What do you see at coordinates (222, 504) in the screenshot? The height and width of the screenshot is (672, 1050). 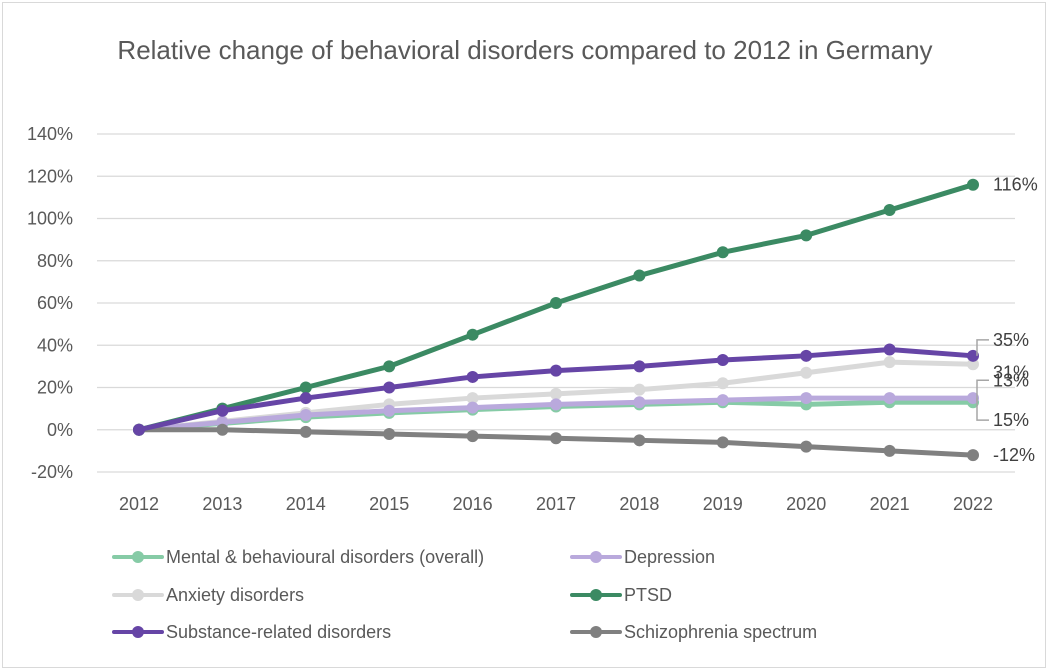 I see `x-tick-label: 2013` at bounding box center [222, 504].